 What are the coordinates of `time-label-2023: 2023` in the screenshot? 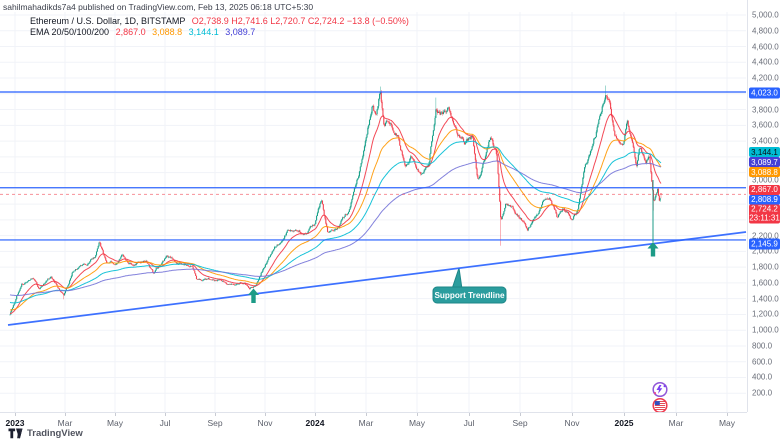 It's located at (15, 423).